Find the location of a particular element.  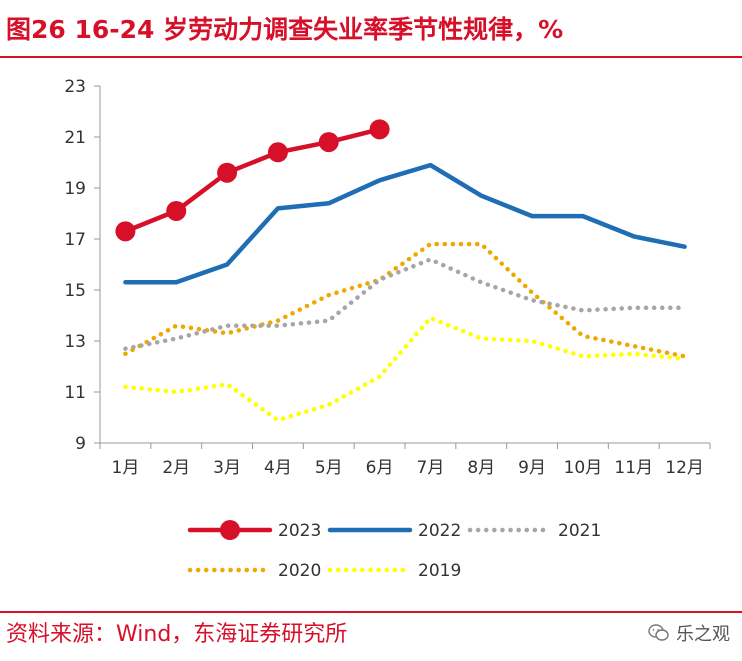

x-tick-label: 8月 is located at coordinates (481, 468).